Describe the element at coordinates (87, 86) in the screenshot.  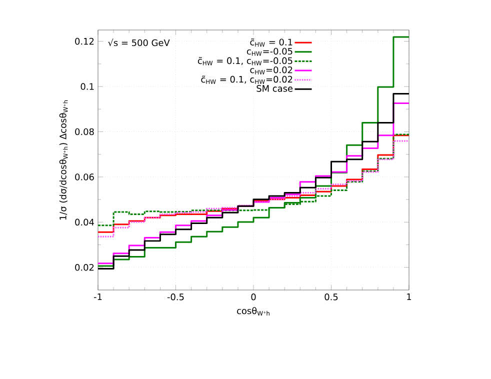
I see `y-tick-label: 0.1` at that location.